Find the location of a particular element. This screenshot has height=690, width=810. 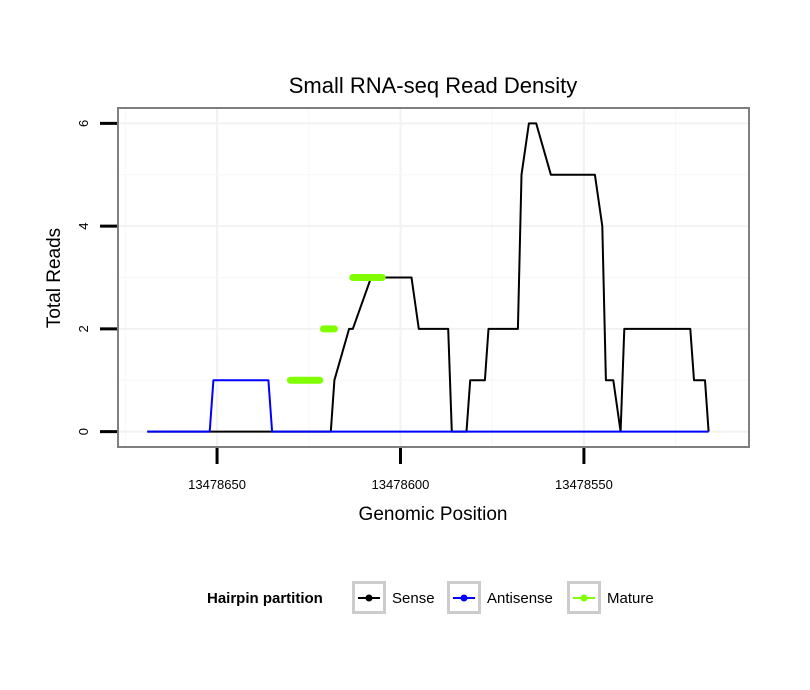

x-tick-label: 13478650 is located at coordinates (217, 484).